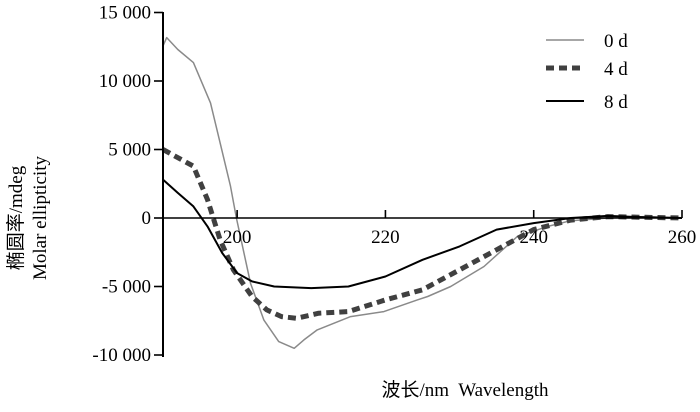 The width and height of the screenshot is (700, 412). Describe the element at coordinates (587, 72) in the screenshot. I see `legend: 0 d 4 d 8 d` at that location.